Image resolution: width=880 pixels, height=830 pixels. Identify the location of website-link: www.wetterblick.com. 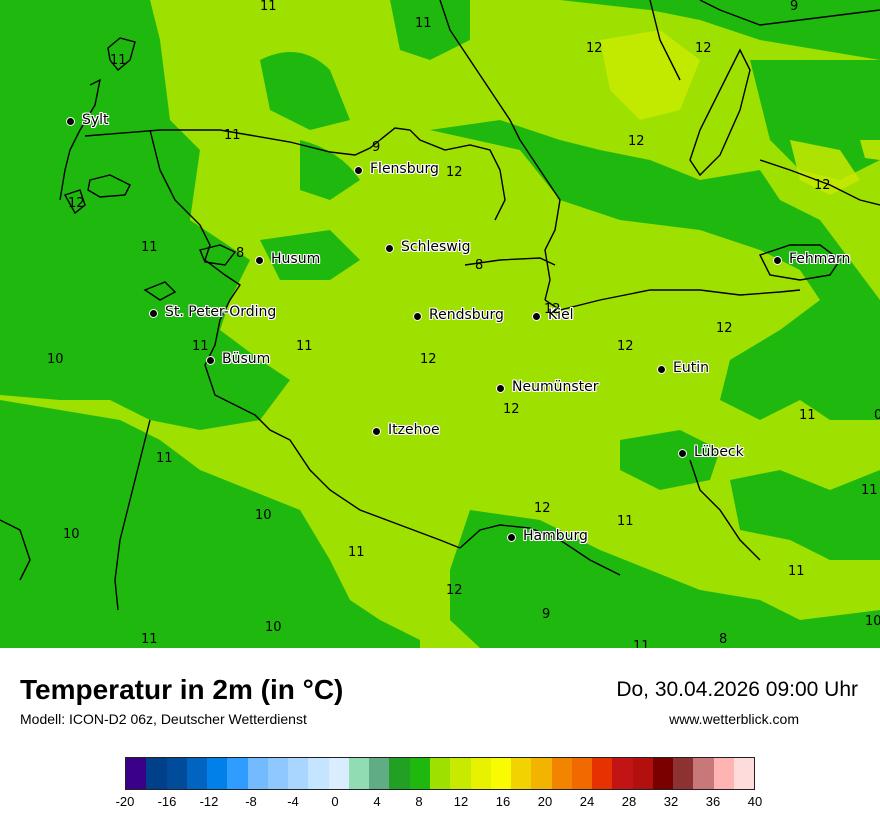
(734, 719).